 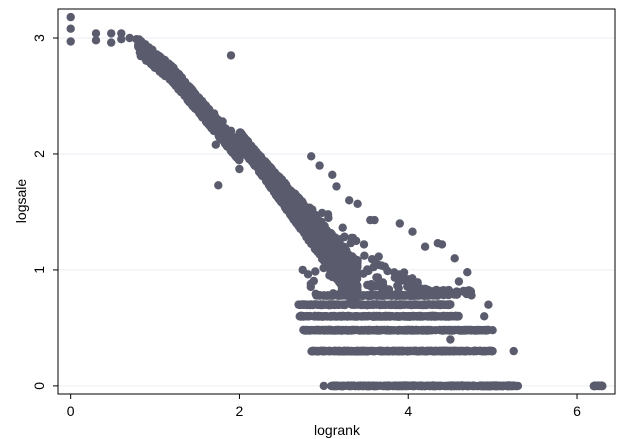 I want to click on y-tick-label: 2, so click(x=39, y=154).